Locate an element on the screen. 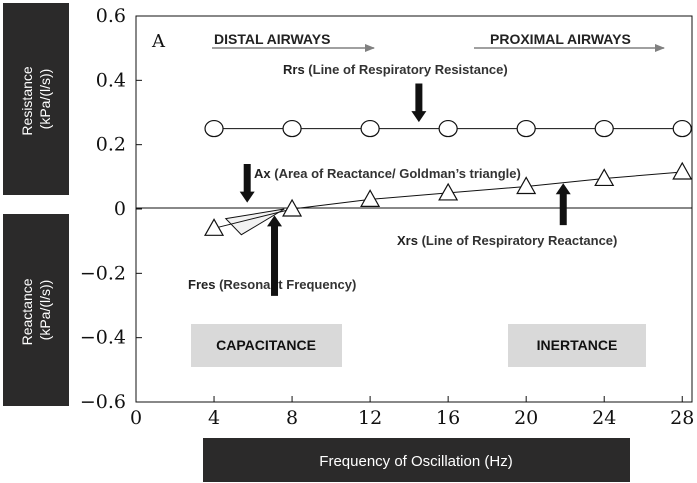  x-tick-label: 16 is located at coordinates (448, 418).